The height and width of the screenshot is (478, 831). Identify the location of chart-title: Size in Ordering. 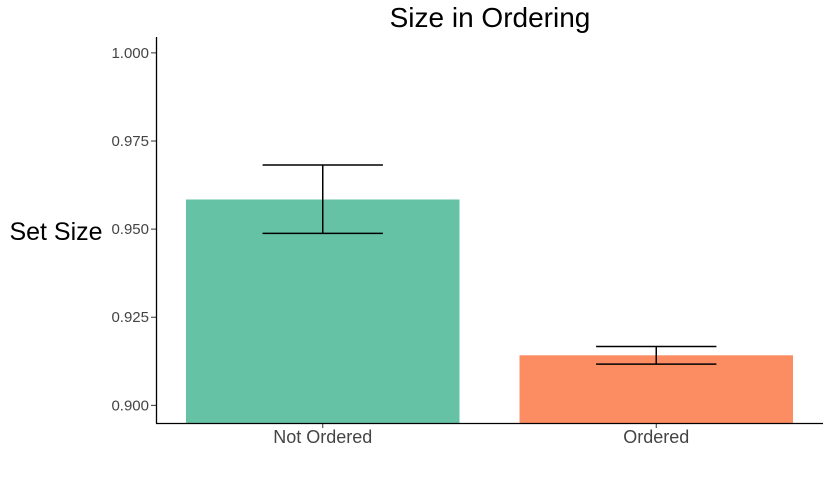
(490, 17).